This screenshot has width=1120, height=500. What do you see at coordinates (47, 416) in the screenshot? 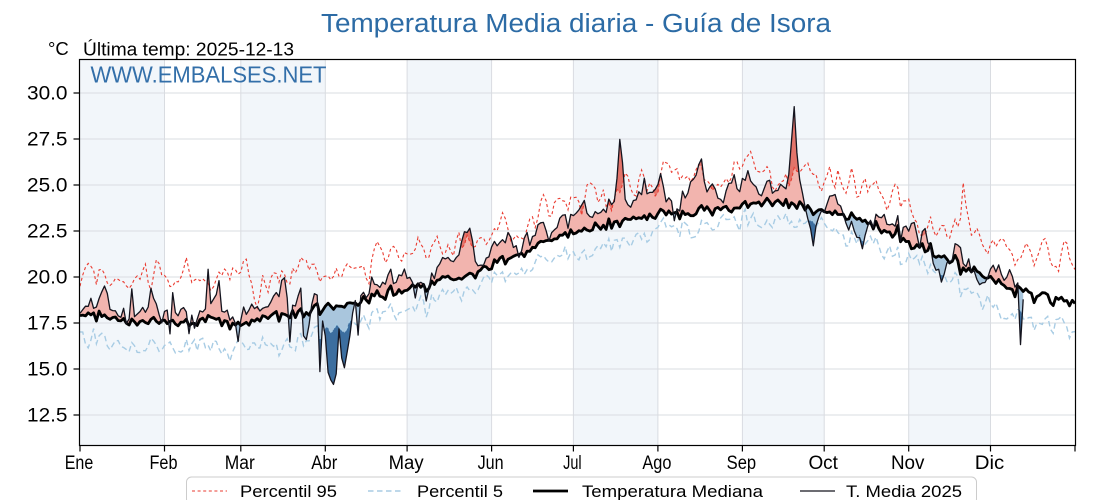
I see `svg-text: 12.5` at bounding box center [47, 416].